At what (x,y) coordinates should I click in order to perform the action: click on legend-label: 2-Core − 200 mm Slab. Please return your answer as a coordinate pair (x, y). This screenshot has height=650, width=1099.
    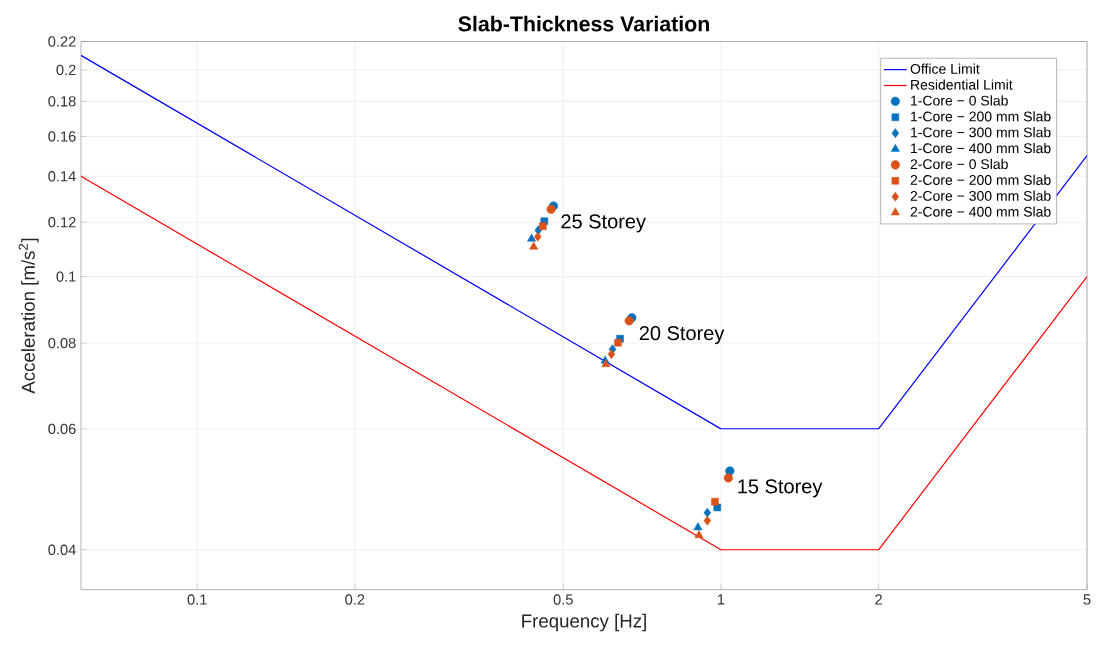
    Looking at the image, I should click on (980, 179).